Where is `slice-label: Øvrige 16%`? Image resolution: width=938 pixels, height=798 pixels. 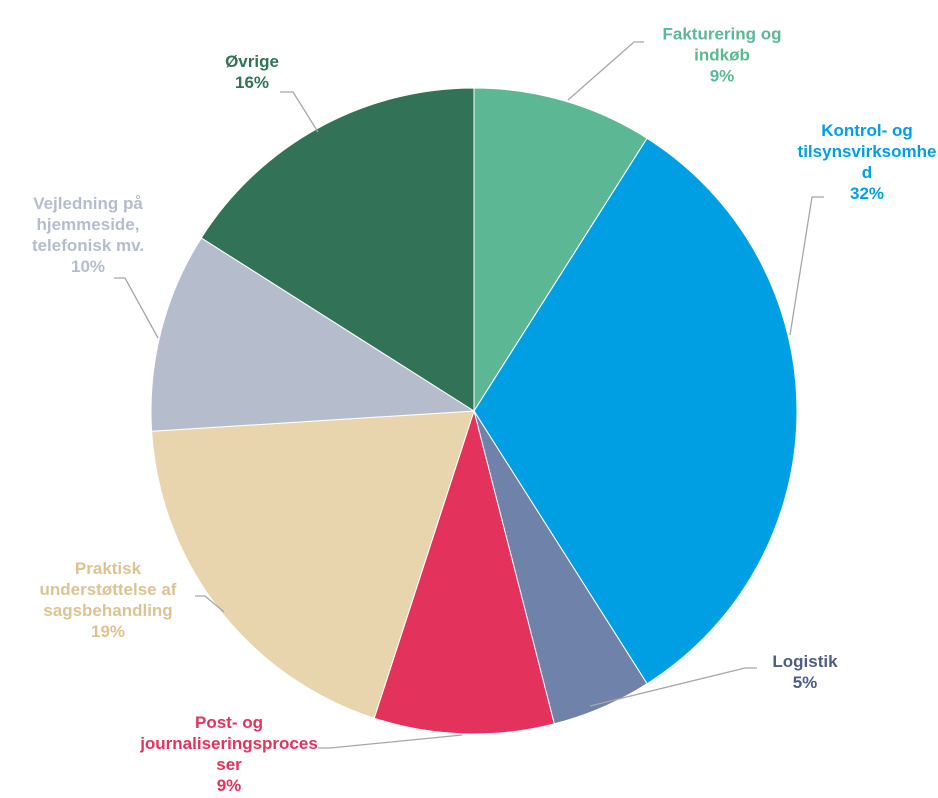
slice-label: Øvrige 16% is located at coordinates (252, 72).